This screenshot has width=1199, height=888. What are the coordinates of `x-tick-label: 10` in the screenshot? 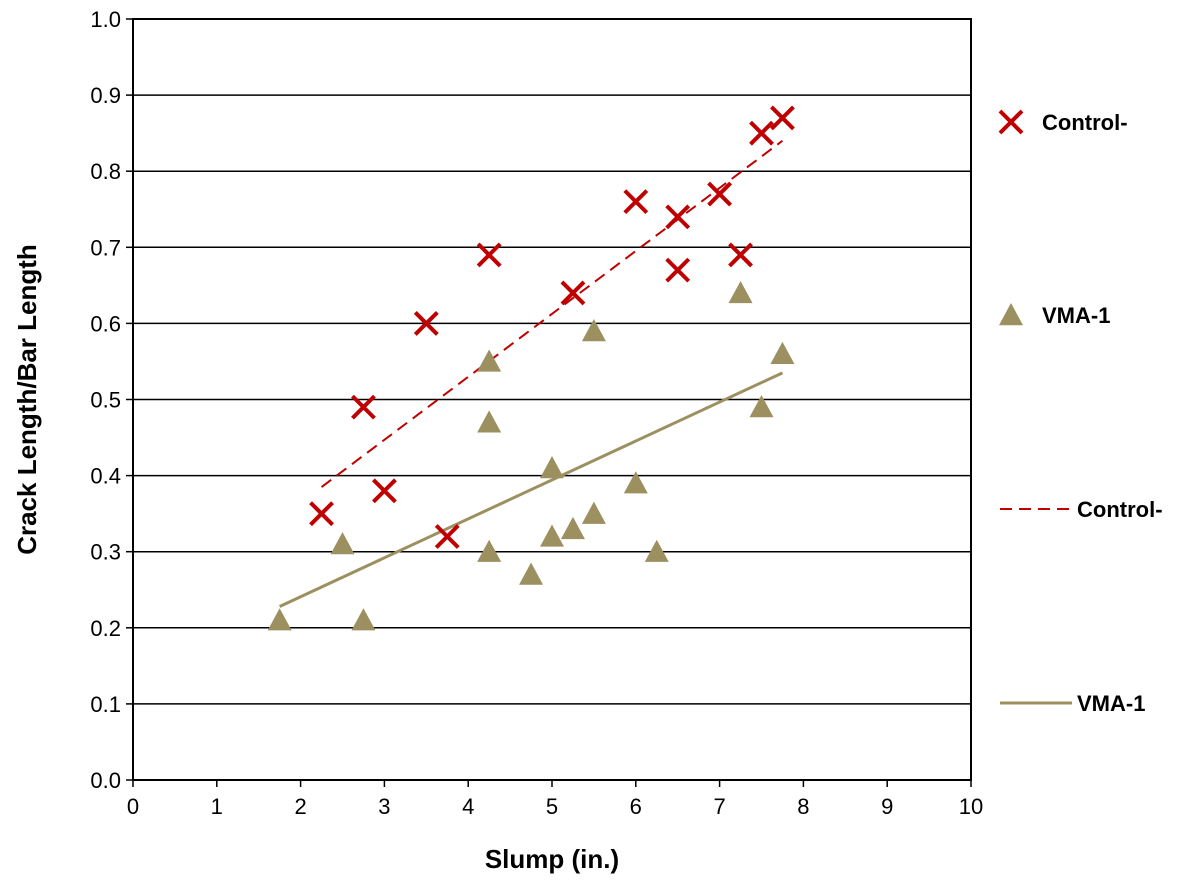 It's located at (971, 806).